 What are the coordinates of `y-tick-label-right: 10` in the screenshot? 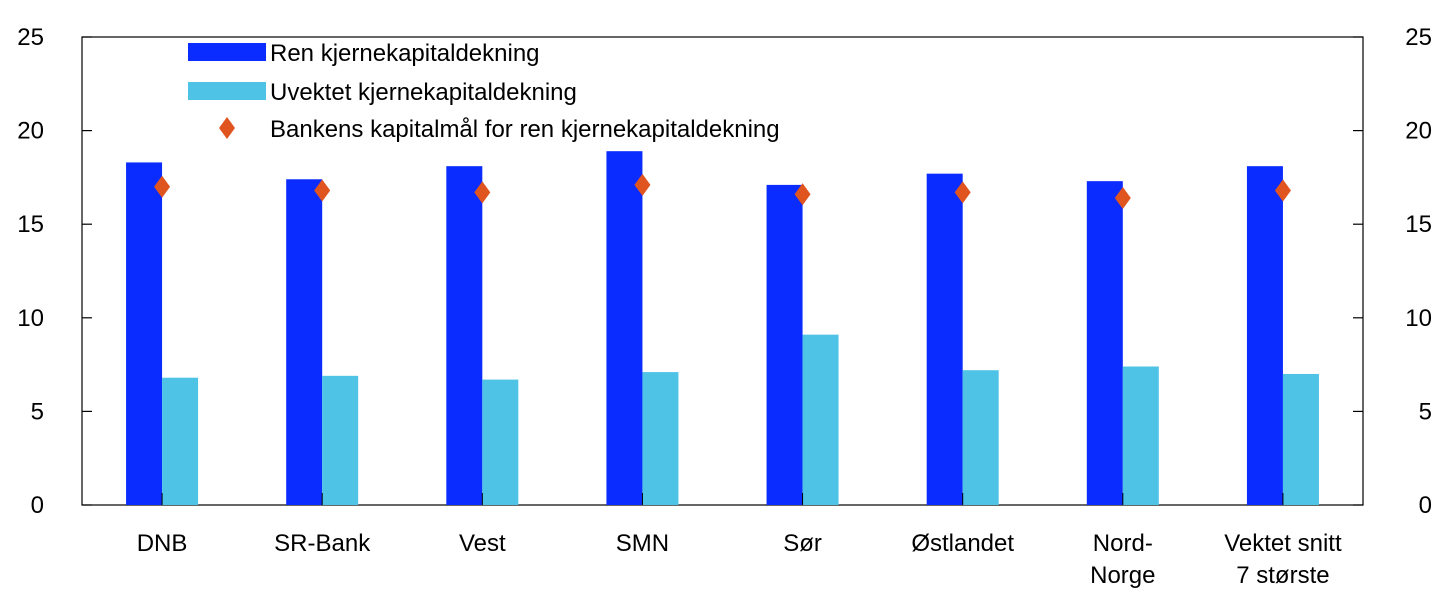 It's located at (1418, 318).